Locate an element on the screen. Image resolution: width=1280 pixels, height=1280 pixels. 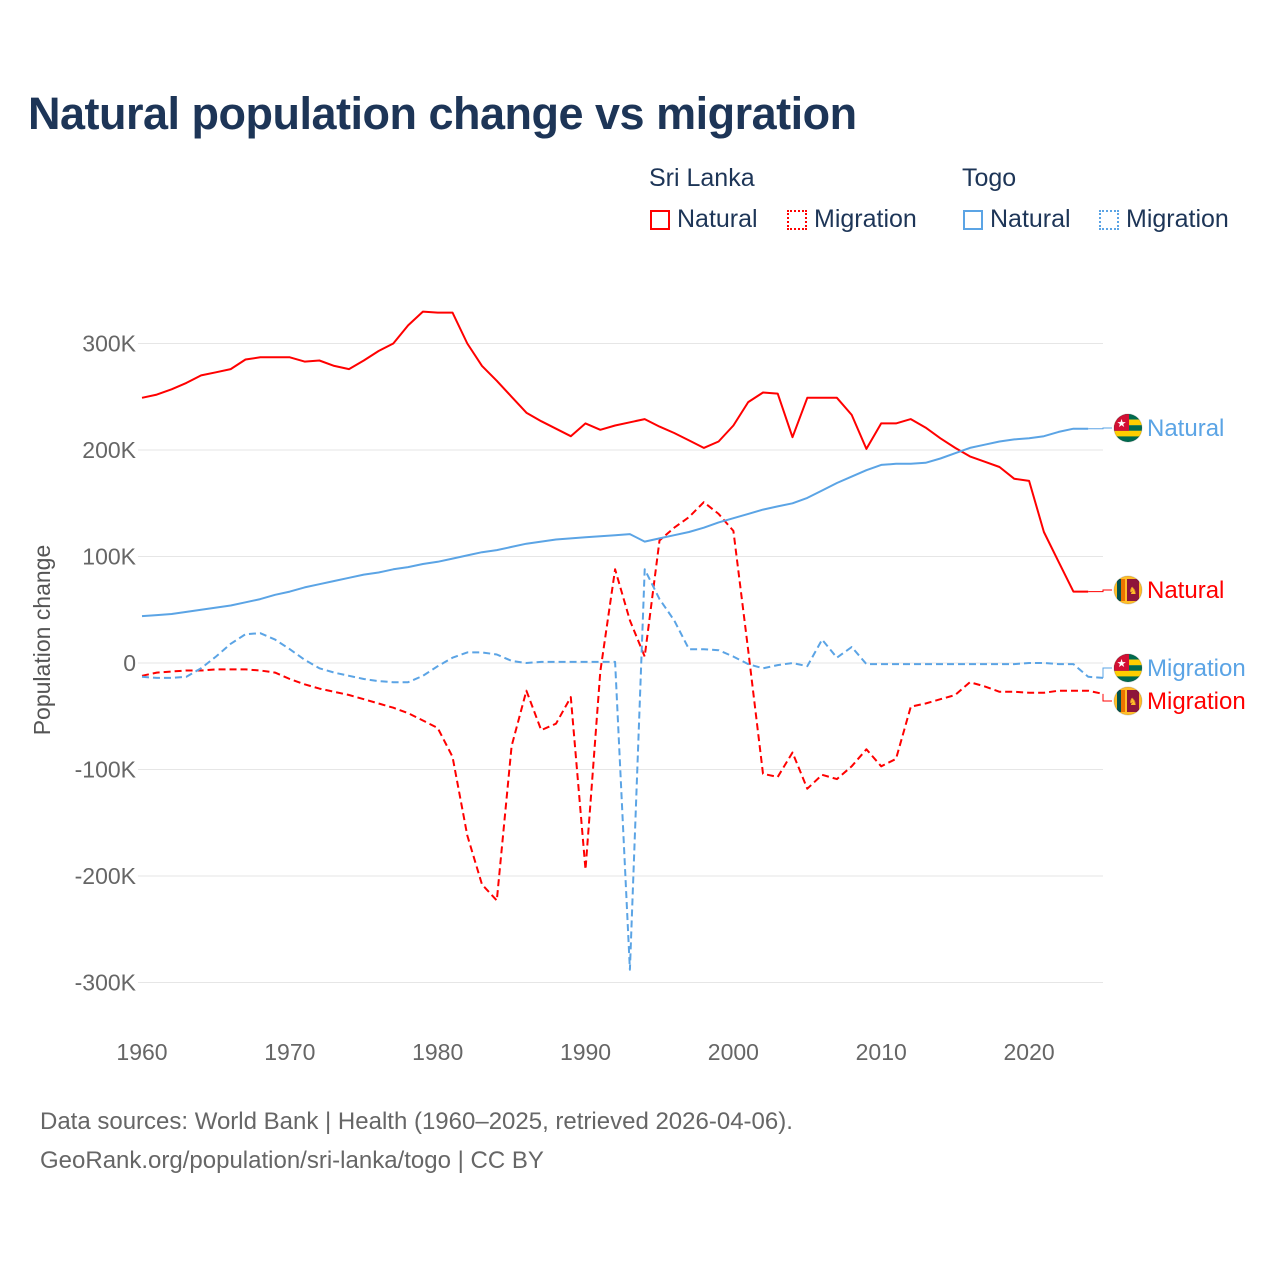
y-tick-label: 100K is located at coordinates (109, 557).